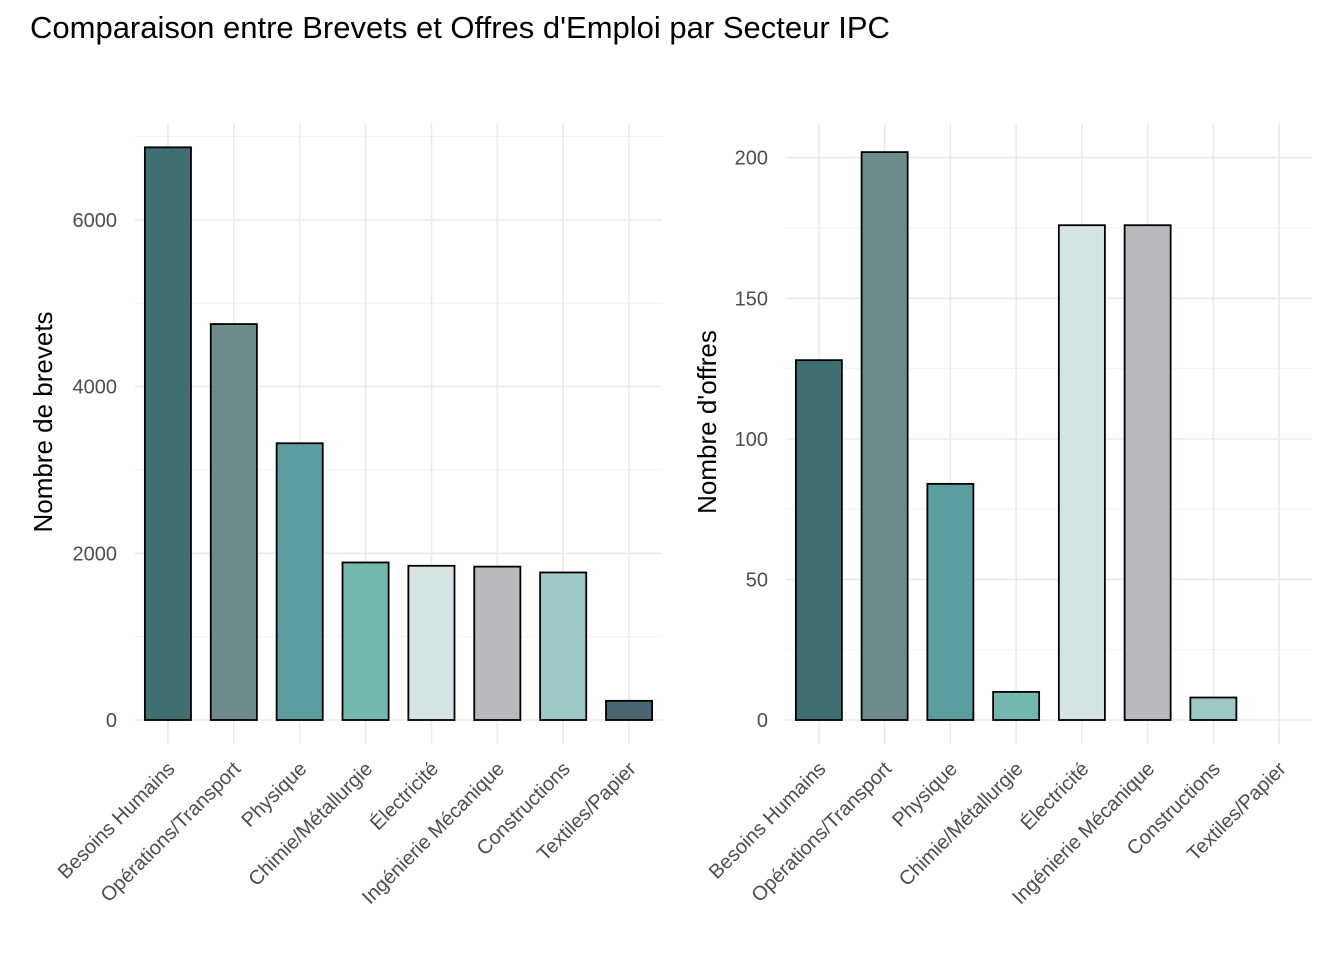  Describe the element at coordinates (751, 159) in the screenshot. I see `y-tick-label: 200` at that location.